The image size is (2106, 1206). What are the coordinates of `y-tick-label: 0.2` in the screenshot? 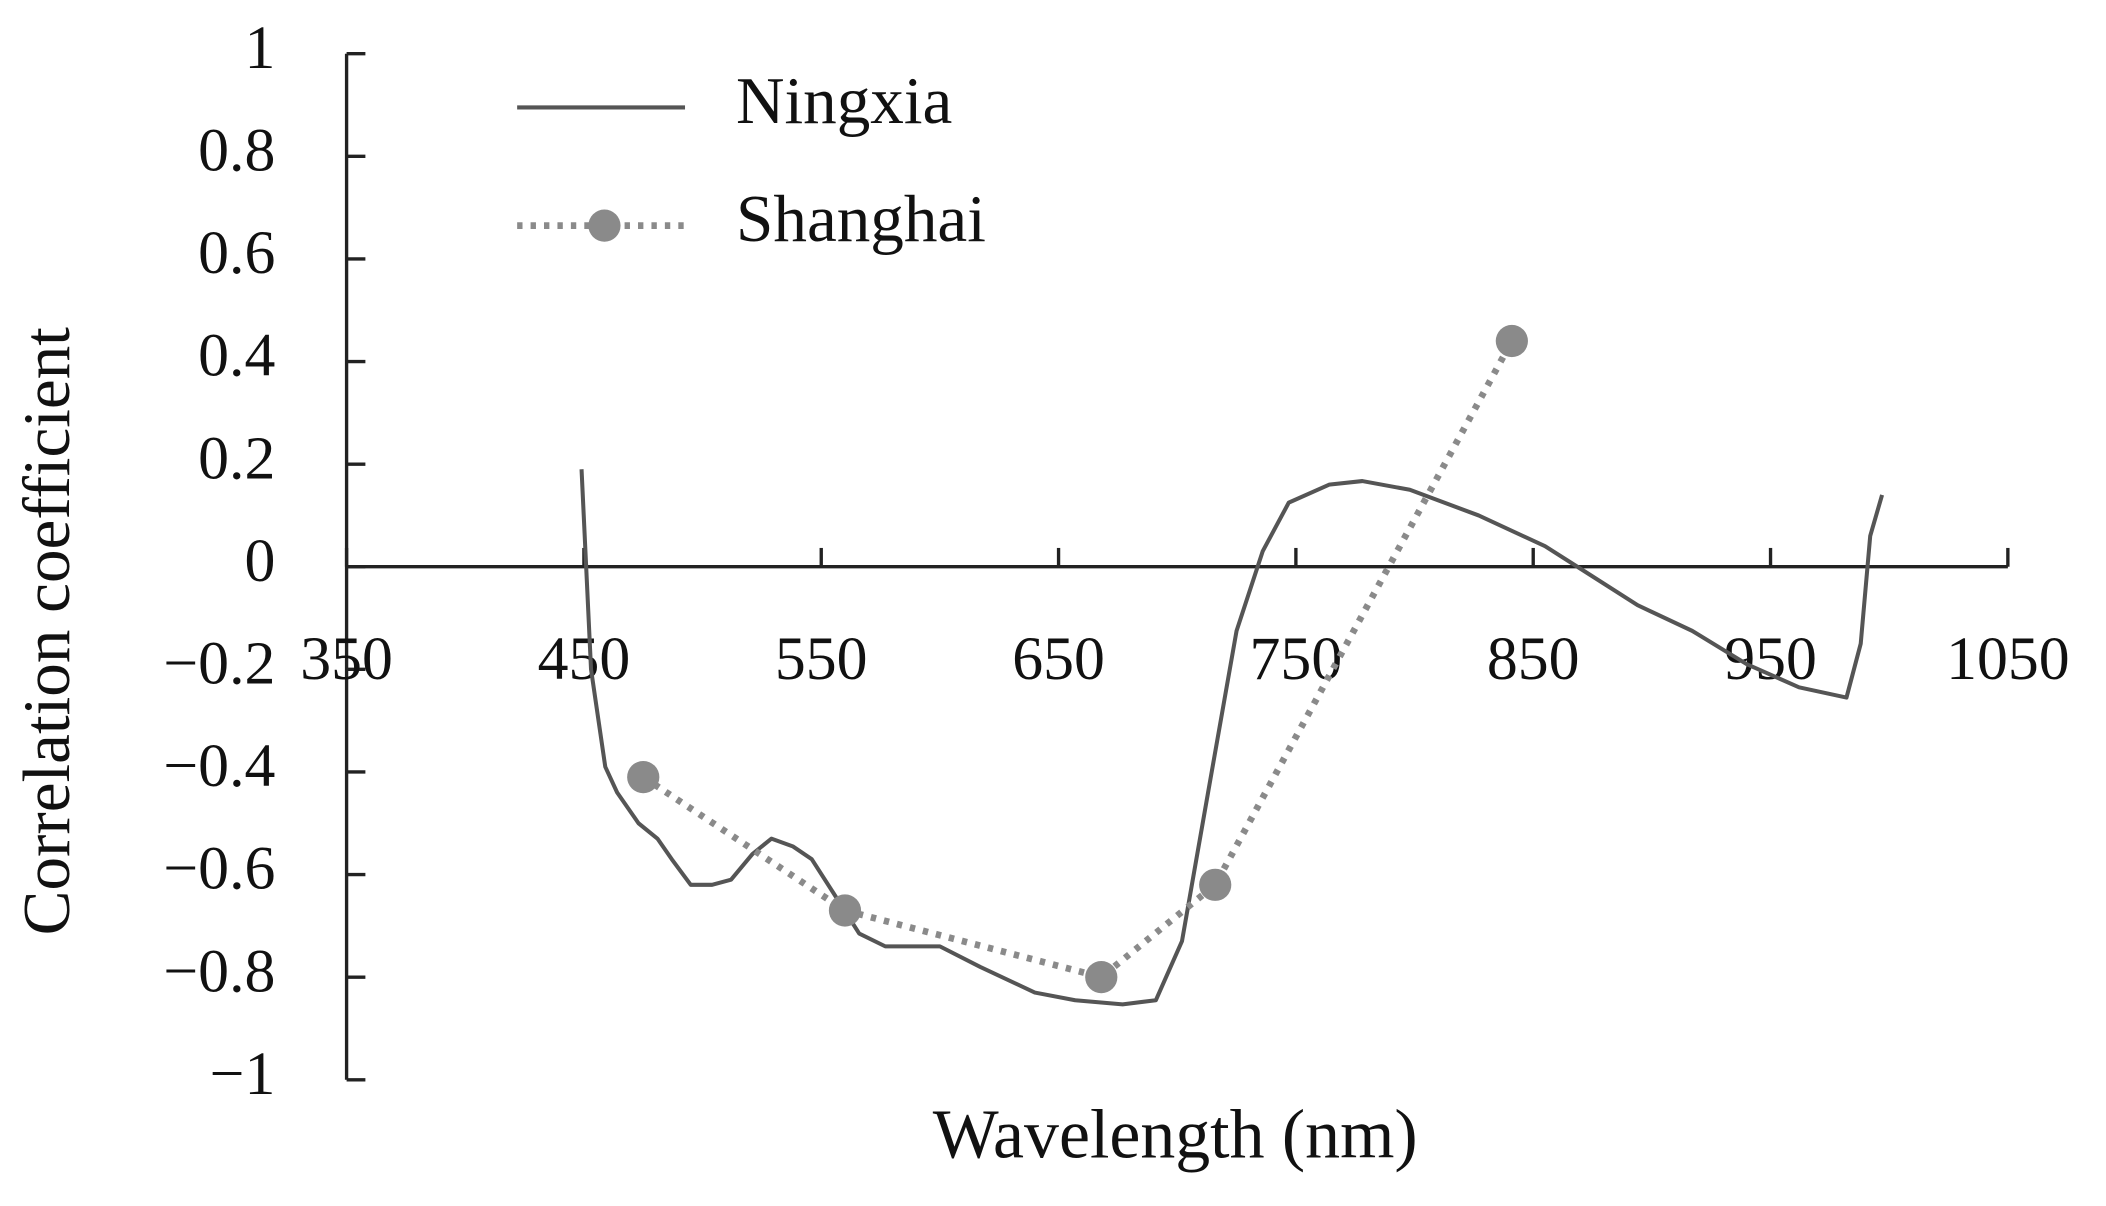 It's located at (236, 458).